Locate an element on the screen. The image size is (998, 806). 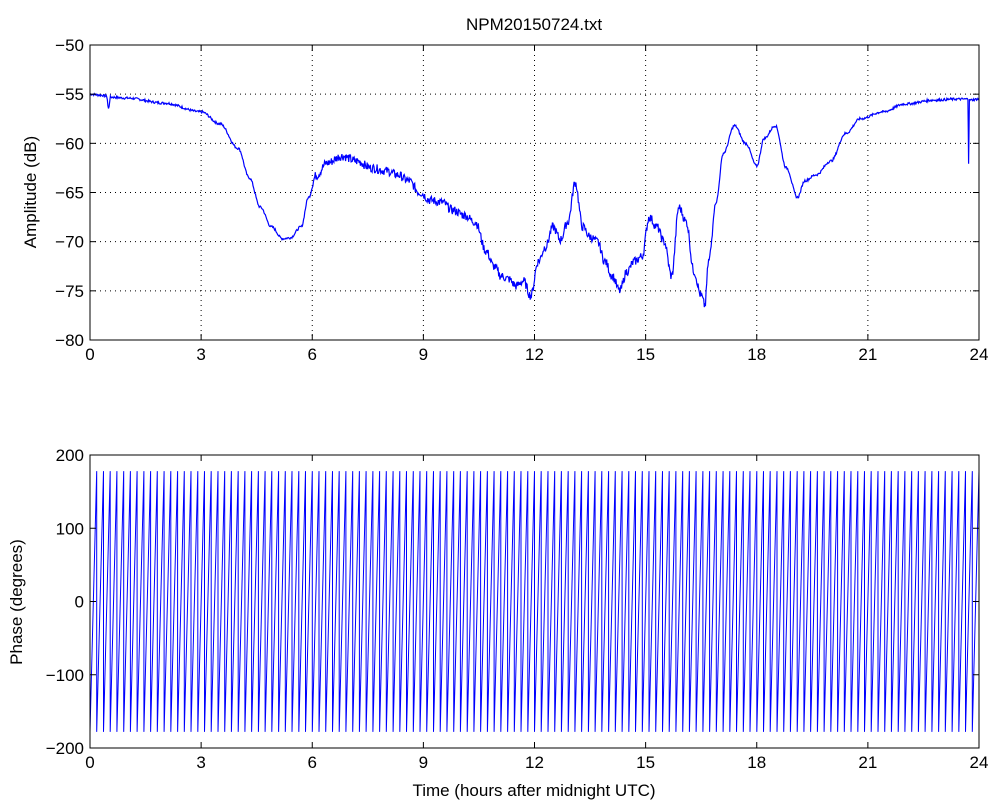
amplitude-ylabel: Amplitude (dB) is located at coordinates (30, 192).